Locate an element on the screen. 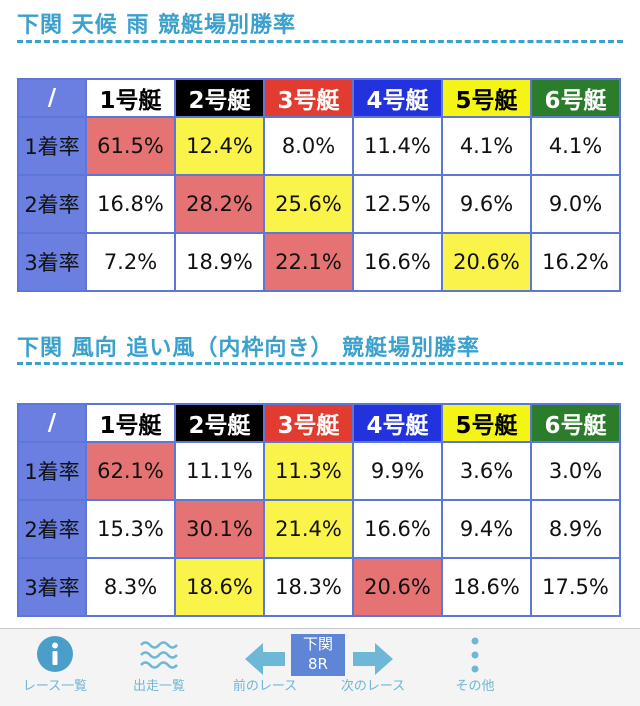  rate-cell: 22.1% is located at coordinates (308, 262).